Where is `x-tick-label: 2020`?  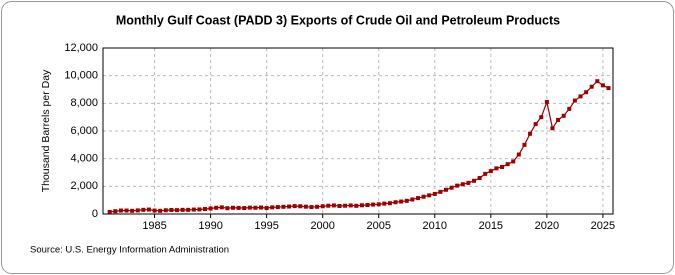 x-tick-label: 2020 is located at coordinates (547, 226).